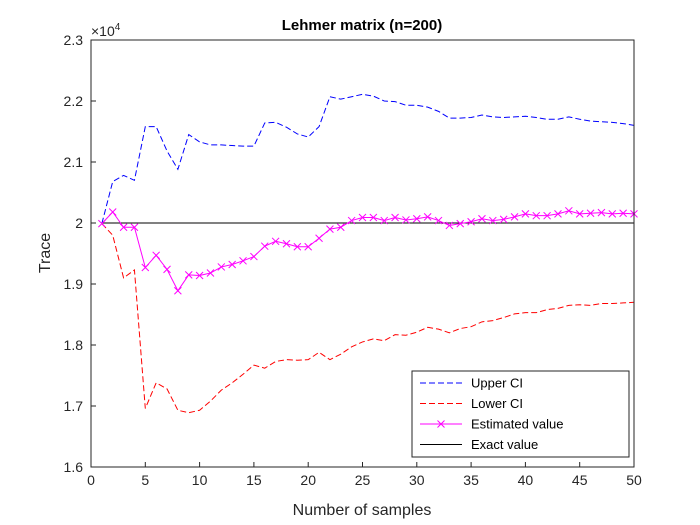 This screenshot has height=525, width=700. I want to click on y-axis-label: Trace, so click(45, 253).